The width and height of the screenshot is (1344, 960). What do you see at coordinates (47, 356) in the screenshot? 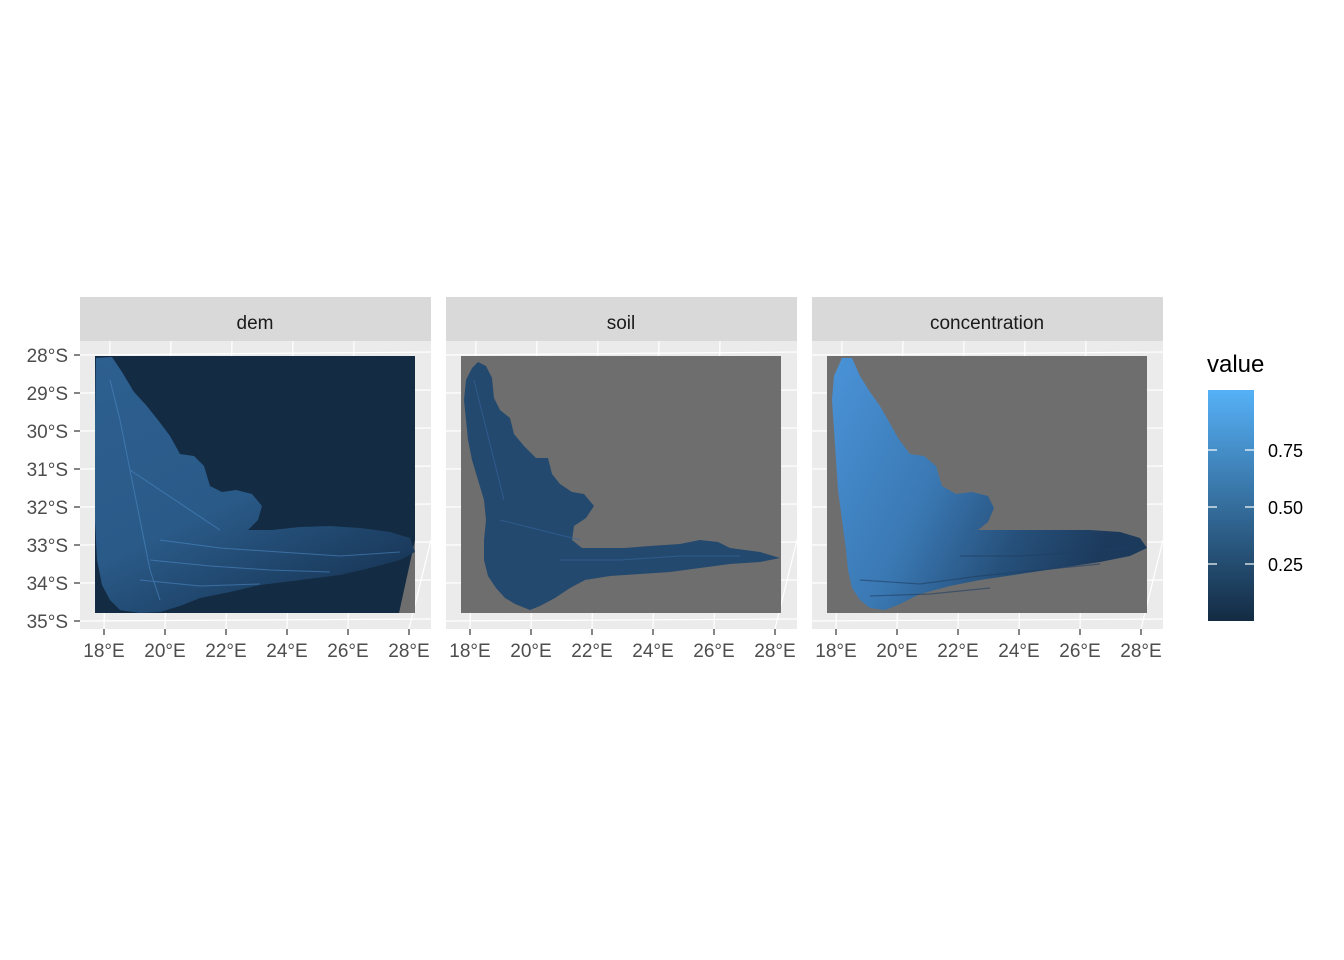
I see `lat-tick-label: 28°S` at bounding box center [47, 356].